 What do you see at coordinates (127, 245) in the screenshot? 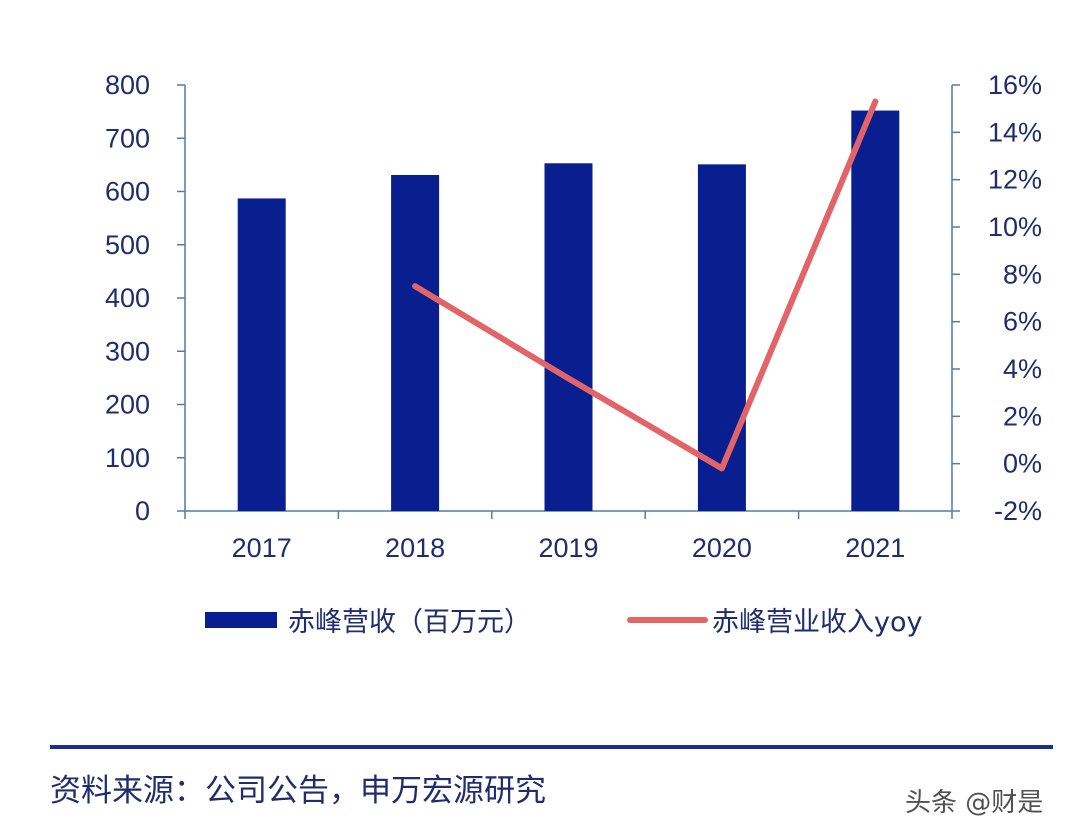
I see `left-tick-label: 500` at bounding box center [127, 245].